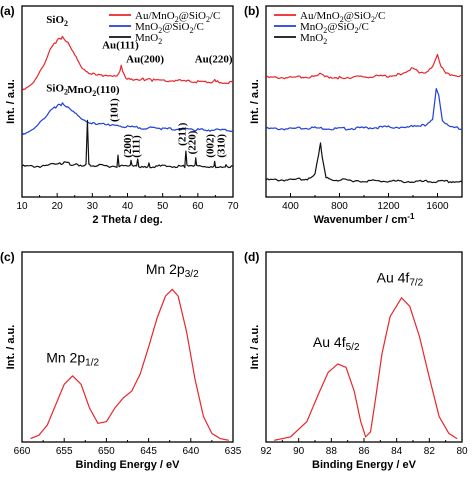 The height and width of the screenshot is (478, 474). Describe the element at coordinates (339, 206) in the screenshot. I see `x-tick-label: 800` at that location.